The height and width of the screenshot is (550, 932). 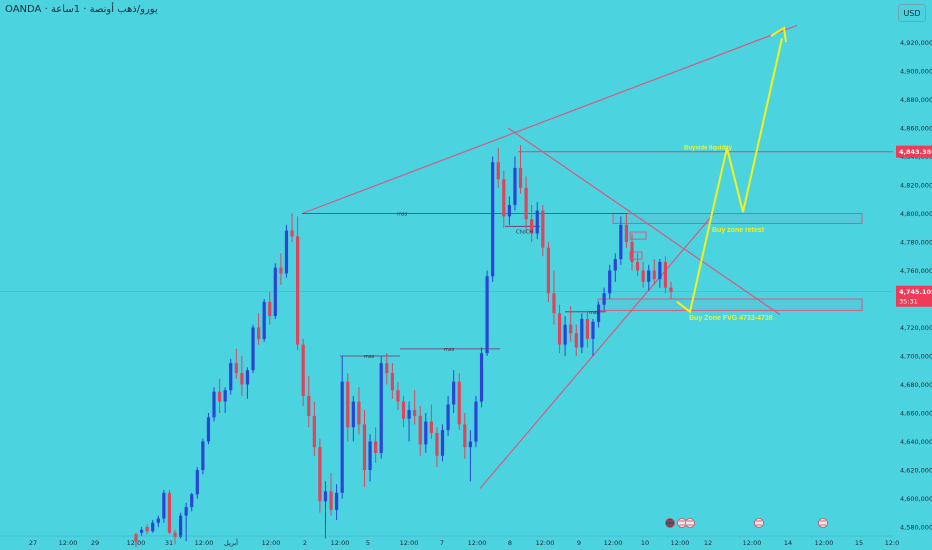 I want to click on projection-layer, so click(x=731, y=170).